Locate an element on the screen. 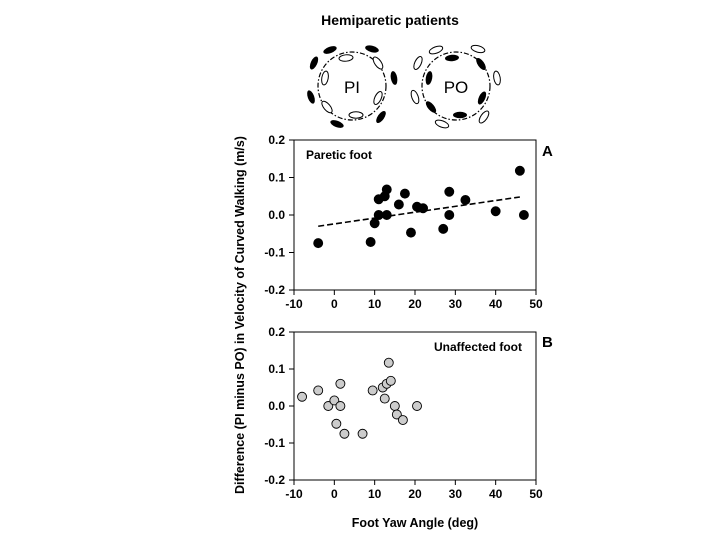  plot-frame-a is located at coordinates (415, 215).